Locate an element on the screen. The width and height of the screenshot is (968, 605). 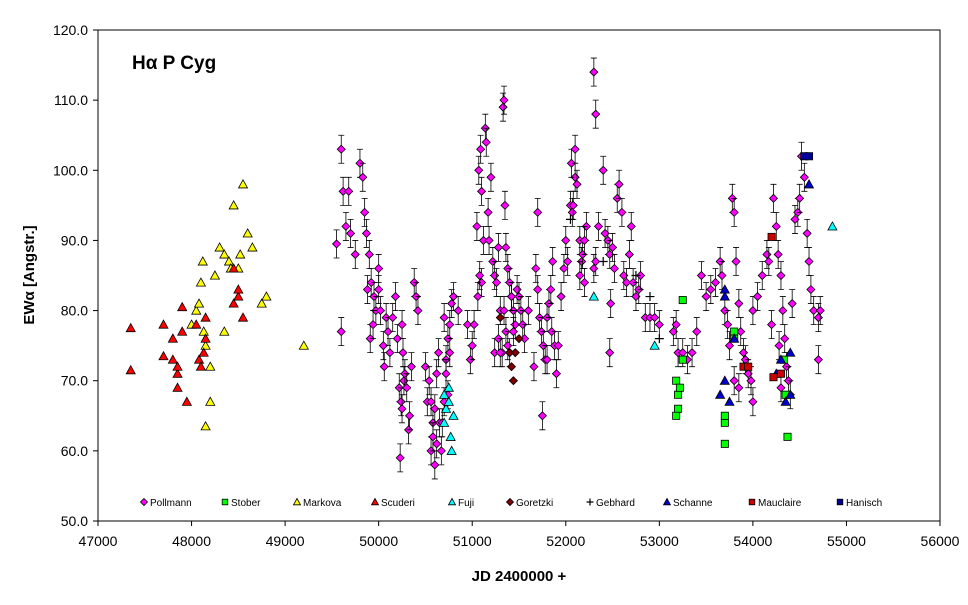
legend-label: Hanisch is located at coordinates (864, 503).